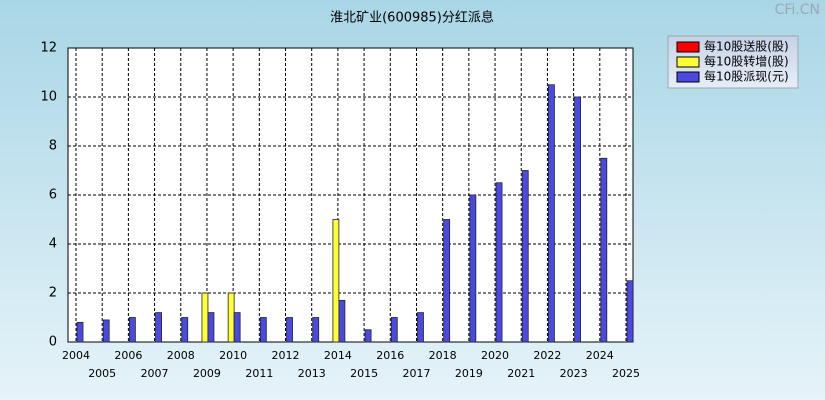 The height and width of the screenshot is (400, 825). I want to click on chart-title: 淮北矿业(600985)分红派息, so click(412, 18).